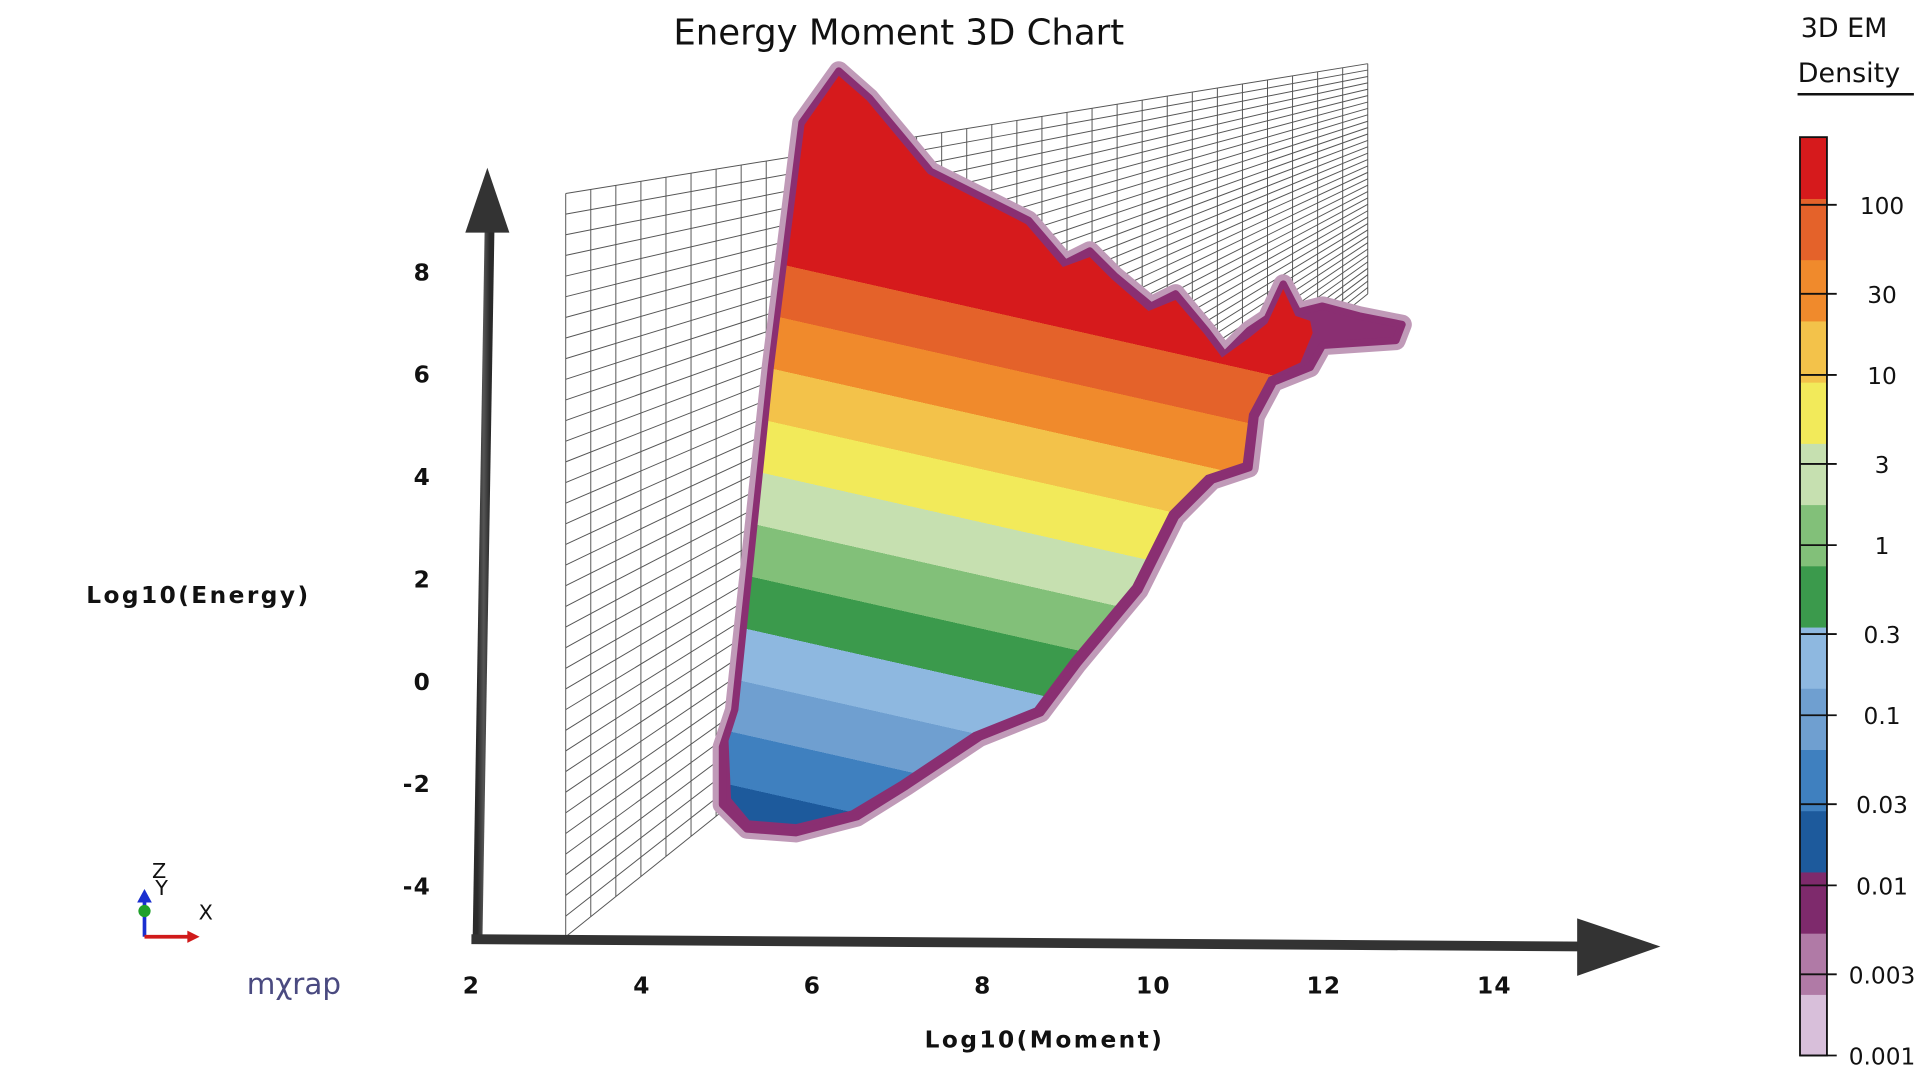 The height and width of the screenshot is (1080, 1920). What do you see at coordinates (159, 871) in the screenshot?
I see `gizmo-label: Z` at bounding box center [159, 871].